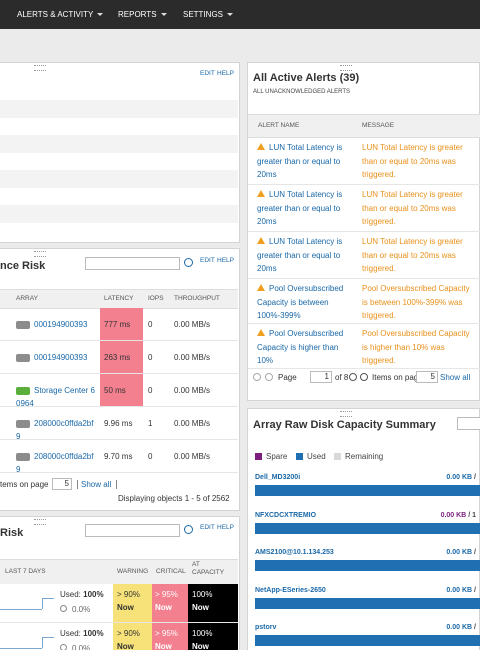 This screenshot has width=480, height=650. What do you see at coordinates (137, 14) in the screenshot?
I see `nav-item: REPORTS` at bounding box center [137, 14].